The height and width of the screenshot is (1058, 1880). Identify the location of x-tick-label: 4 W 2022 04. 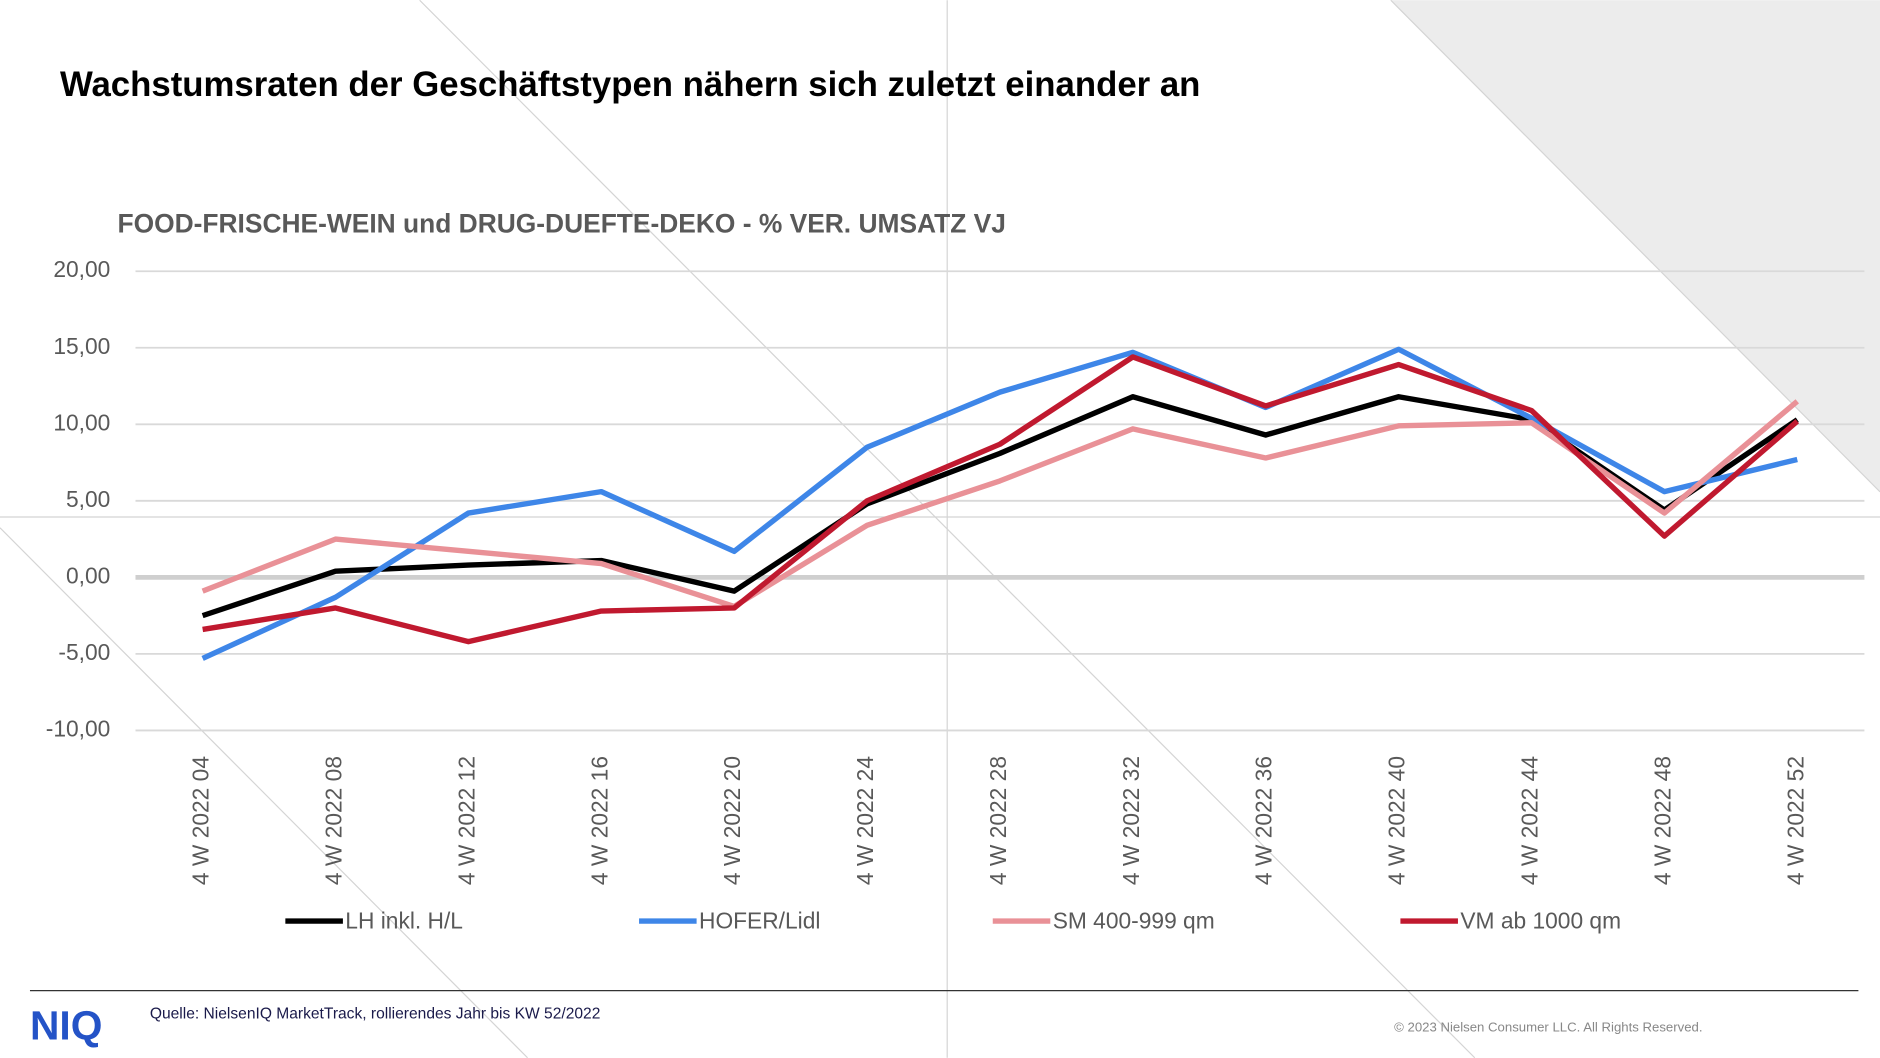
(201, 820).